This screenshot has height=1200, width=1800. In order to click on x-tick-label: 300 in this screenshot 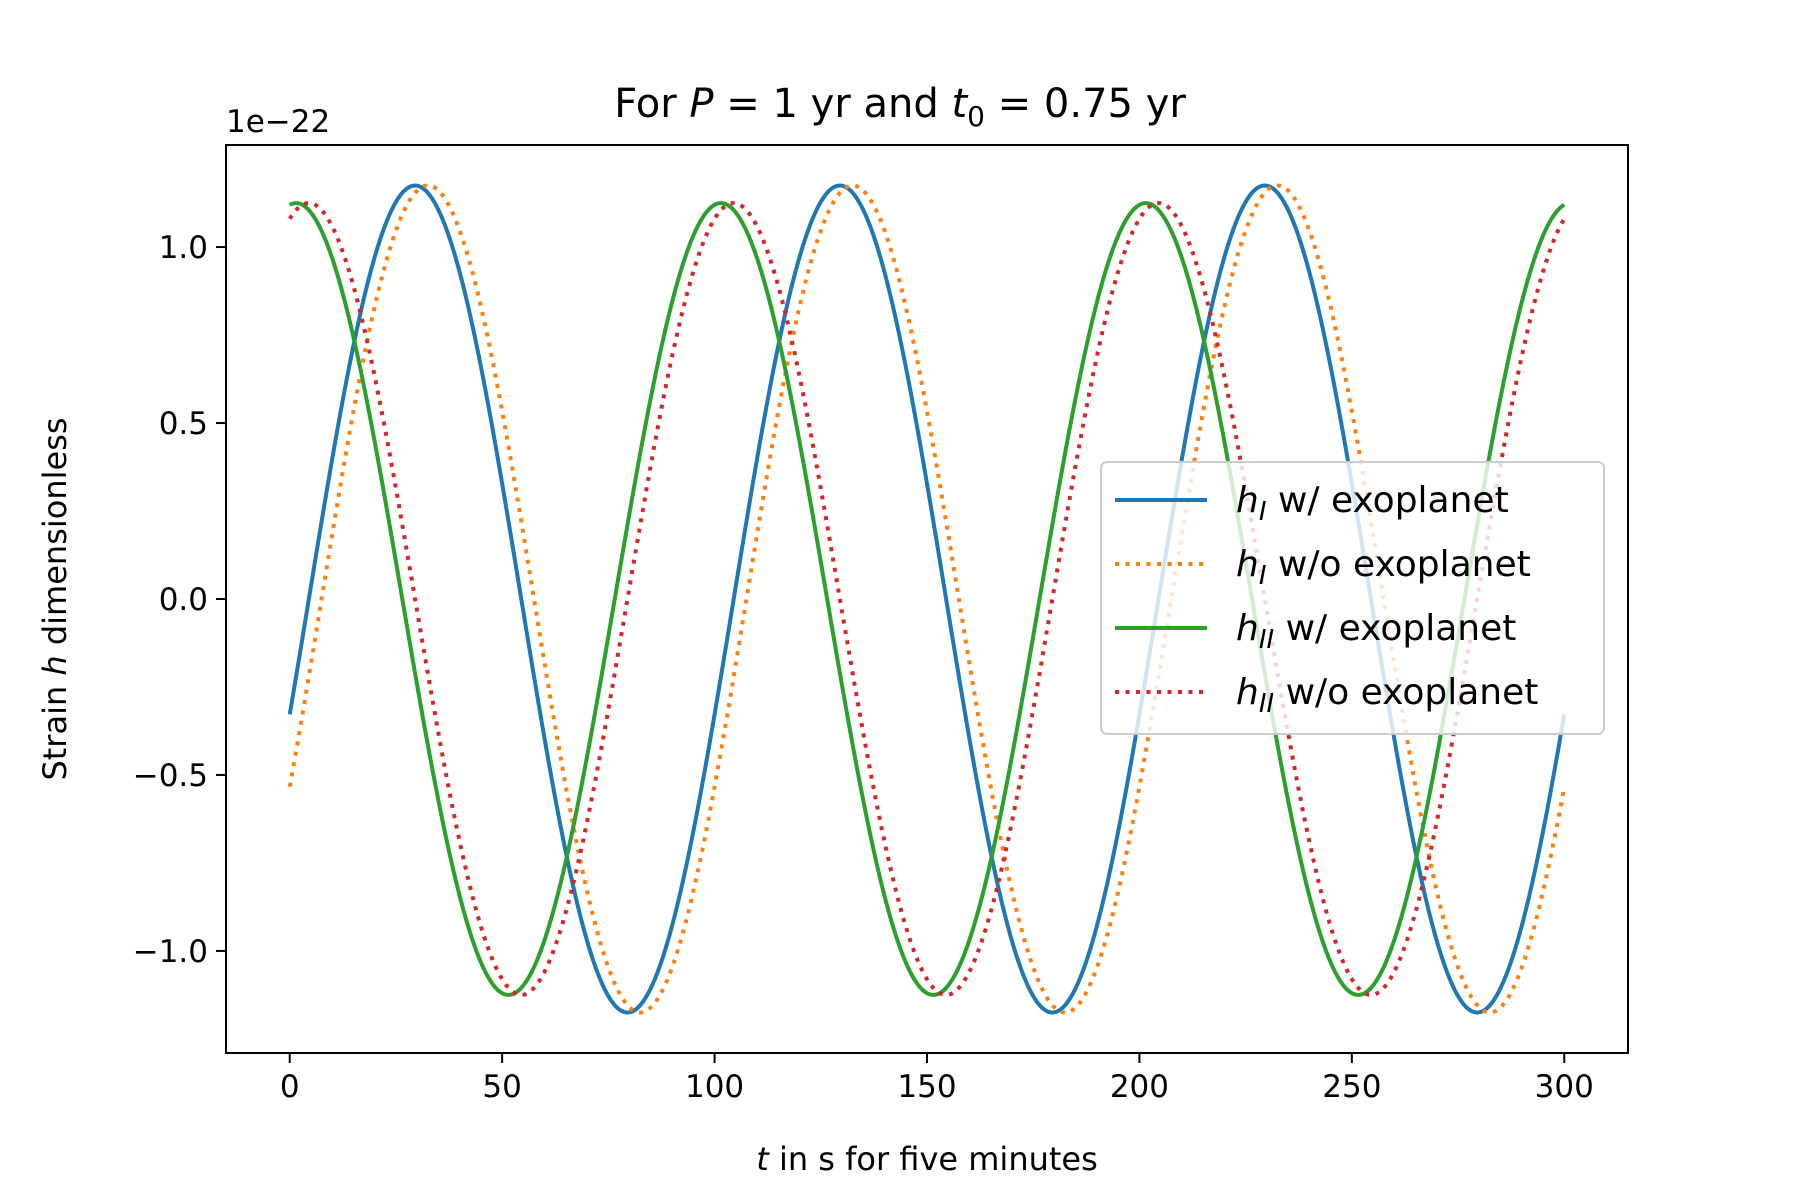, I will do `click(1564, 1087)`.